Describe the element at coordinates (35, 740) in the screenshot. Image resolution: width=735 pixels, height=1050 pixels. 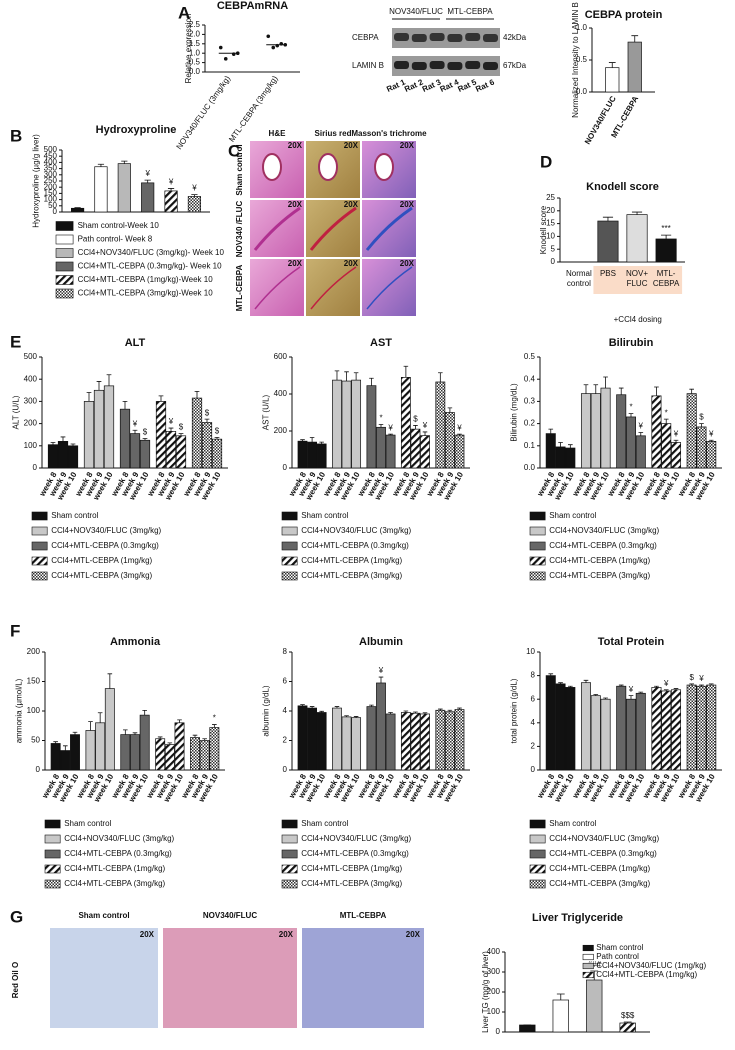
I see `y-tick-label: 50` at that location.